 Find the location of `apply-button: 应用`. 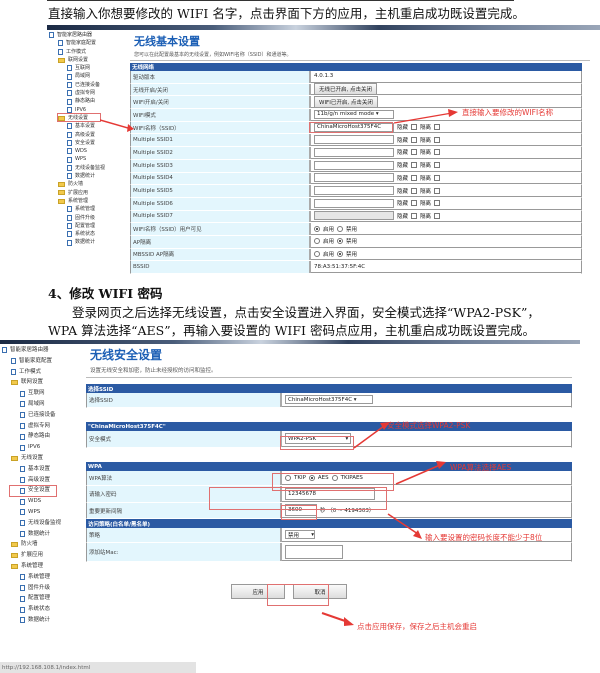

apply-button: 应用 is located at coordinates (258, 591).